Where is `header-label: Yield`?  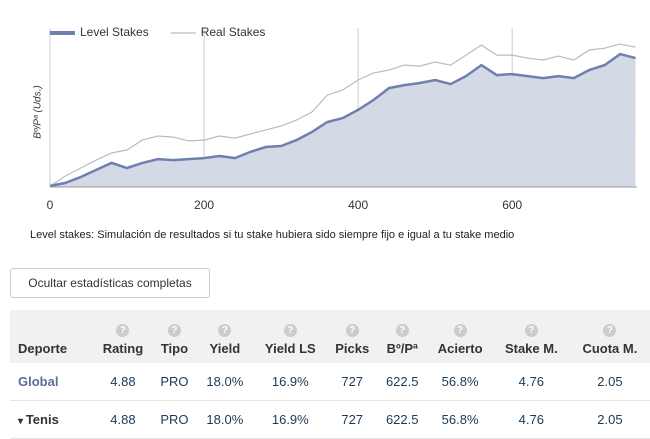
header-label: Yield is located at coordinates (225, 348).